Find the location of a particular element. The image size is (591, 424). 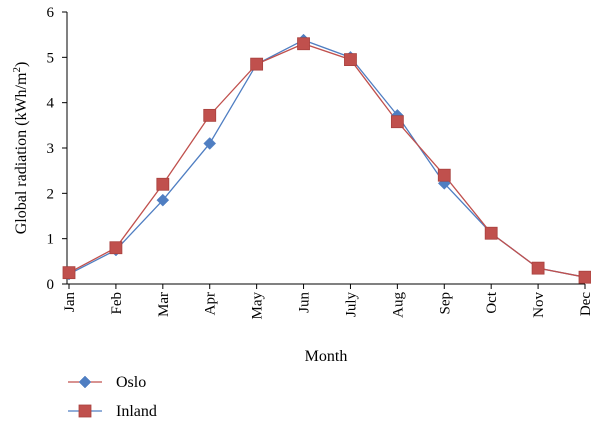

y-axis-title-end: ) is located at coordinates (21, 64).